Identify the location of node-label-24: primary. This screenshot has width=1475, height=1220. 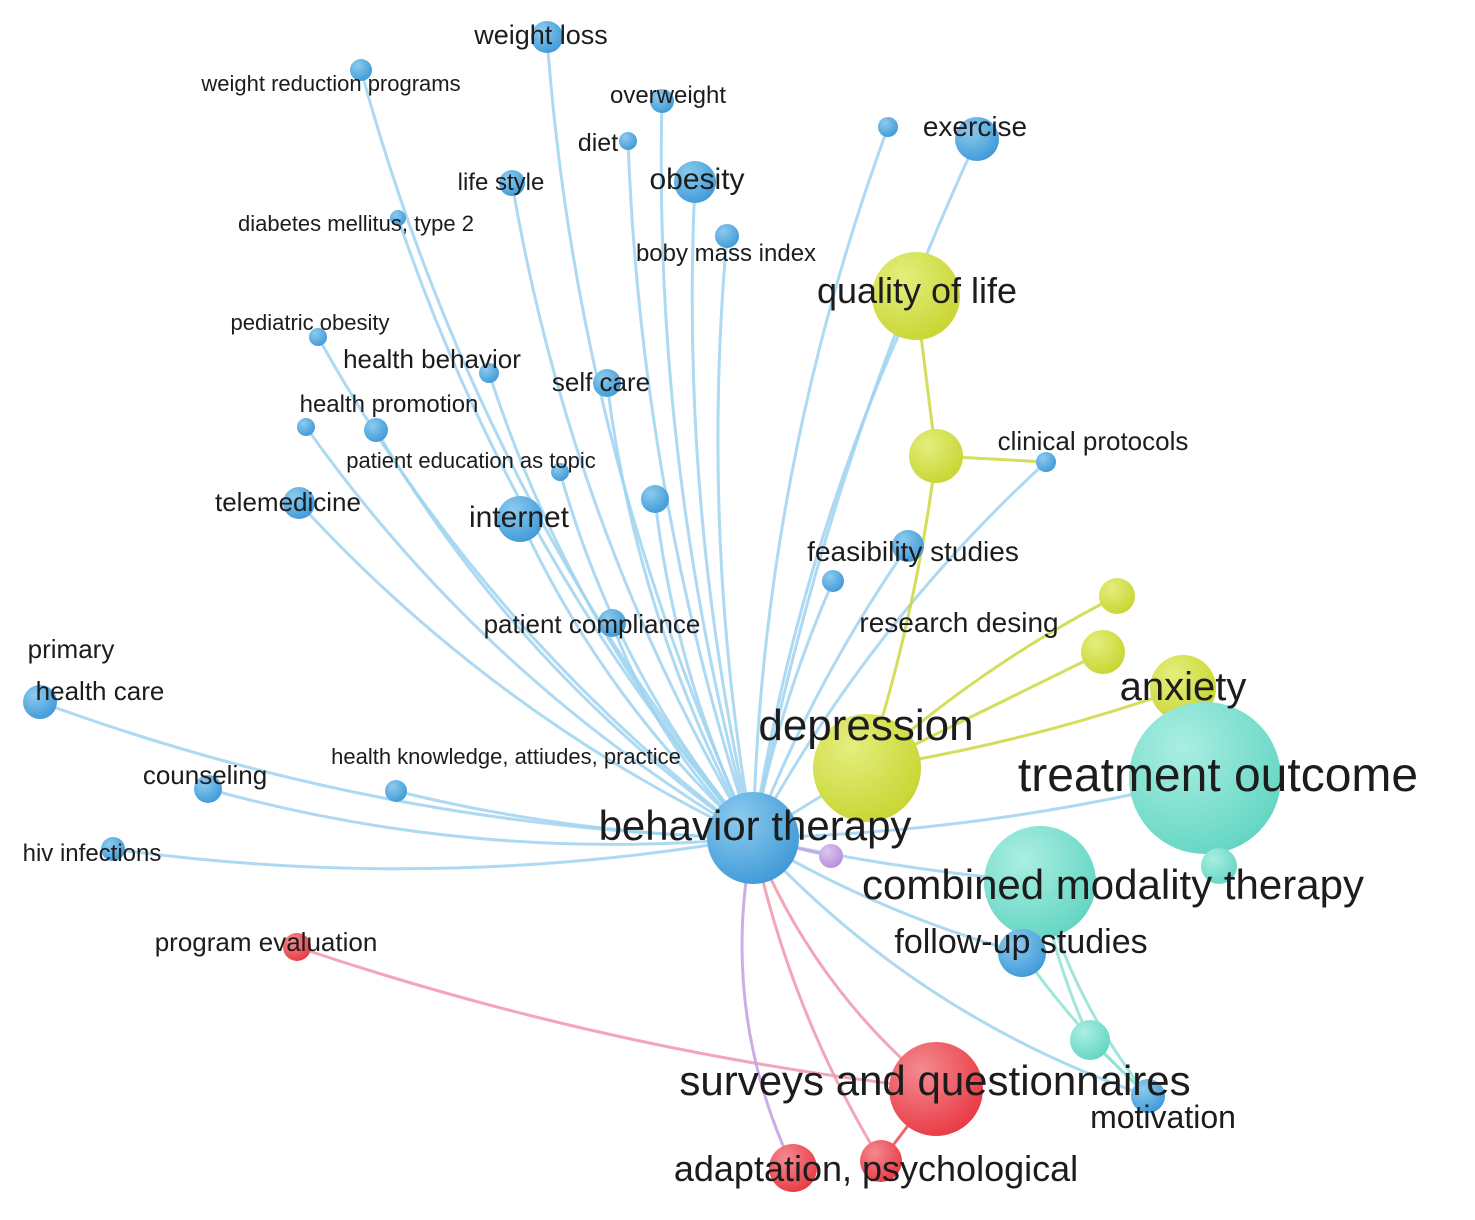
(71, 649).